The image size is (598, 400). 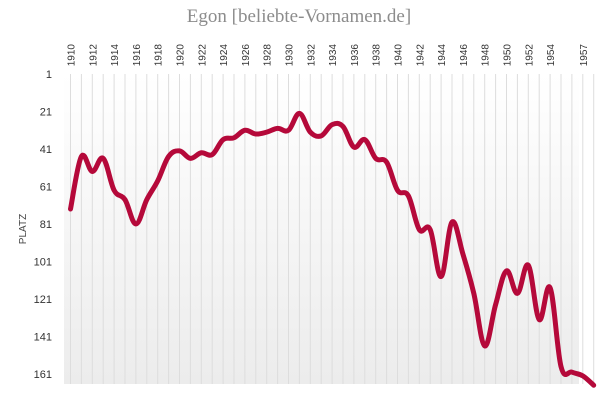 What do you see at coordinates (159, 55) in the screenshot?
I see `x-tick-label: 1918` at bounding box center [159, 55].